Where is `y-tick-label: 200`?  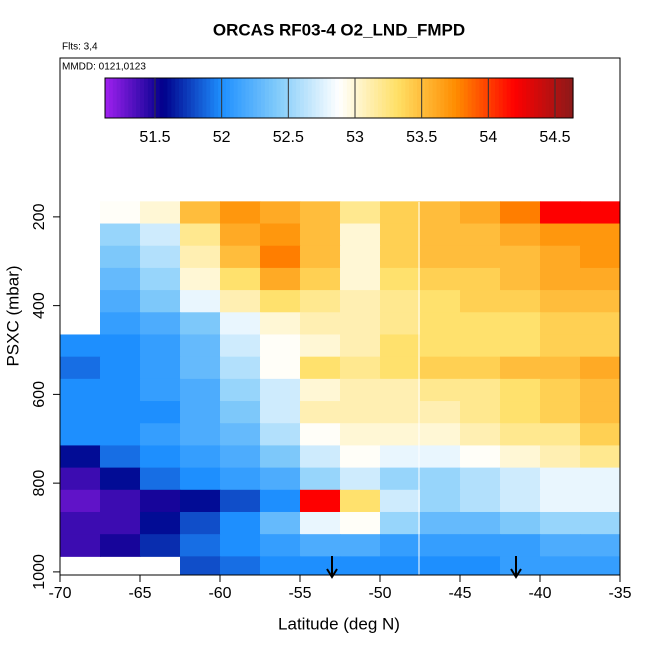
y-tick-label: 200 is located at coordinates (39, 216).